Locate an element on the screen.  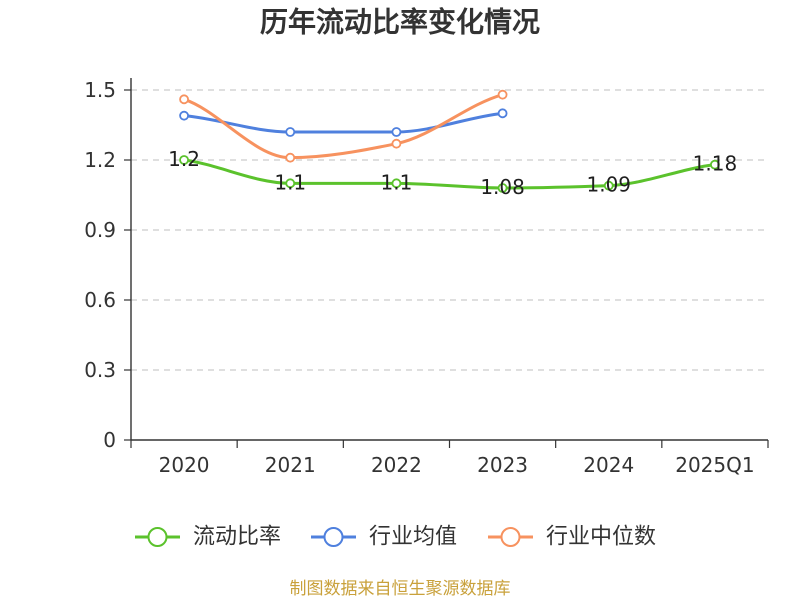
legend-item-2: 行业中位数 is located at coordinates (572, 537).